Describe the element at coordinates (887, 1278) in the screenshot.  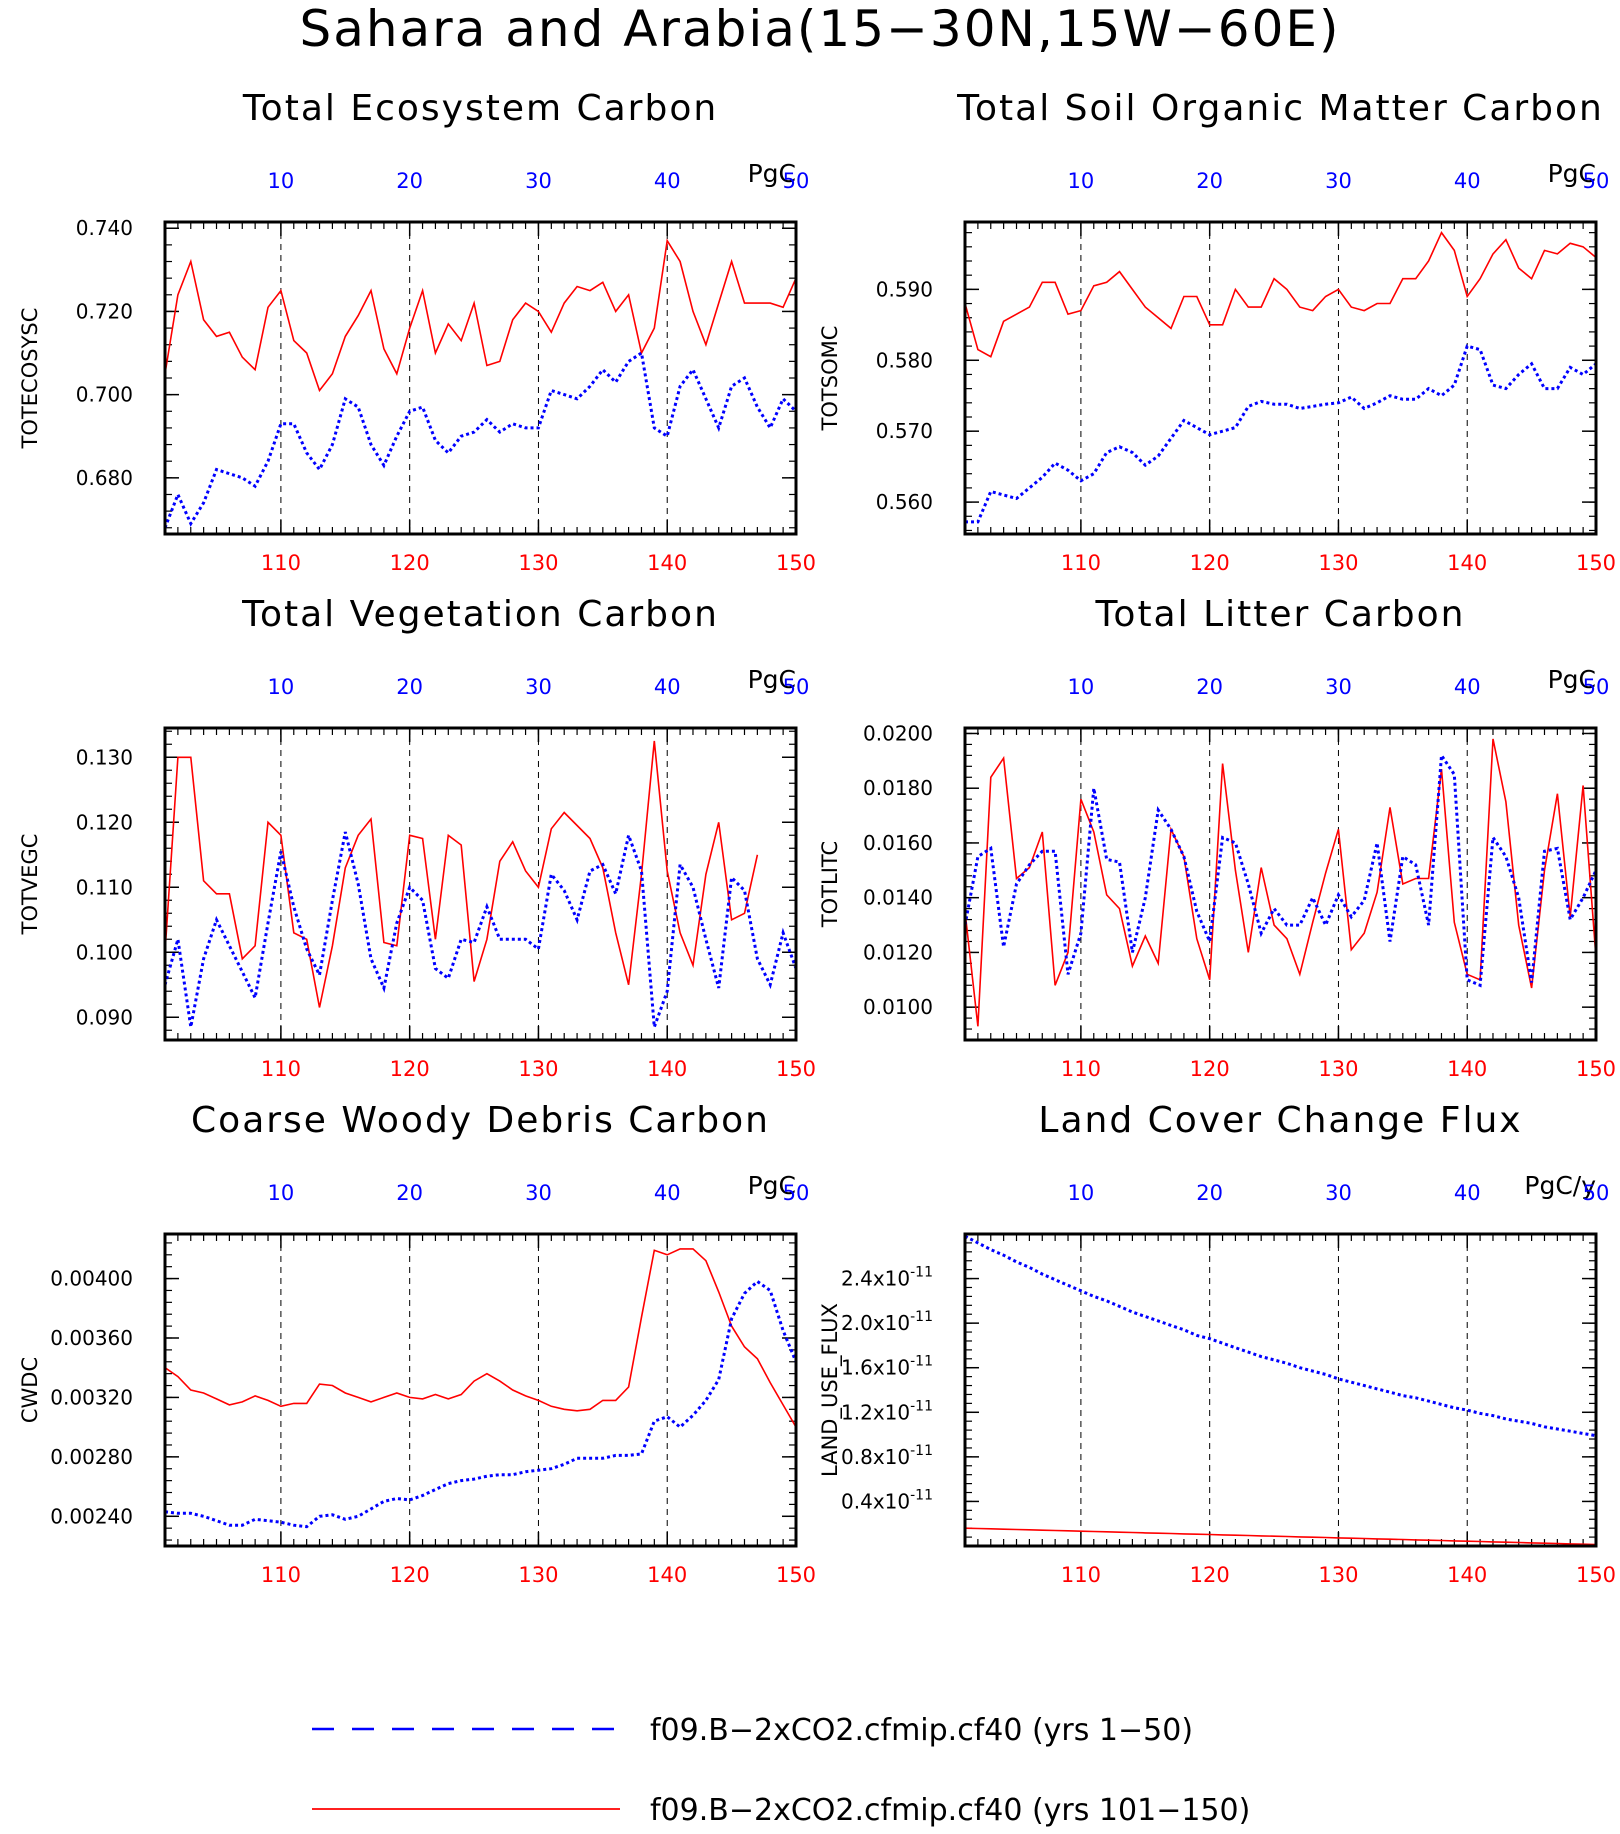
I see `y-tick-label: 2.4x10⁻¹¹` at that location.